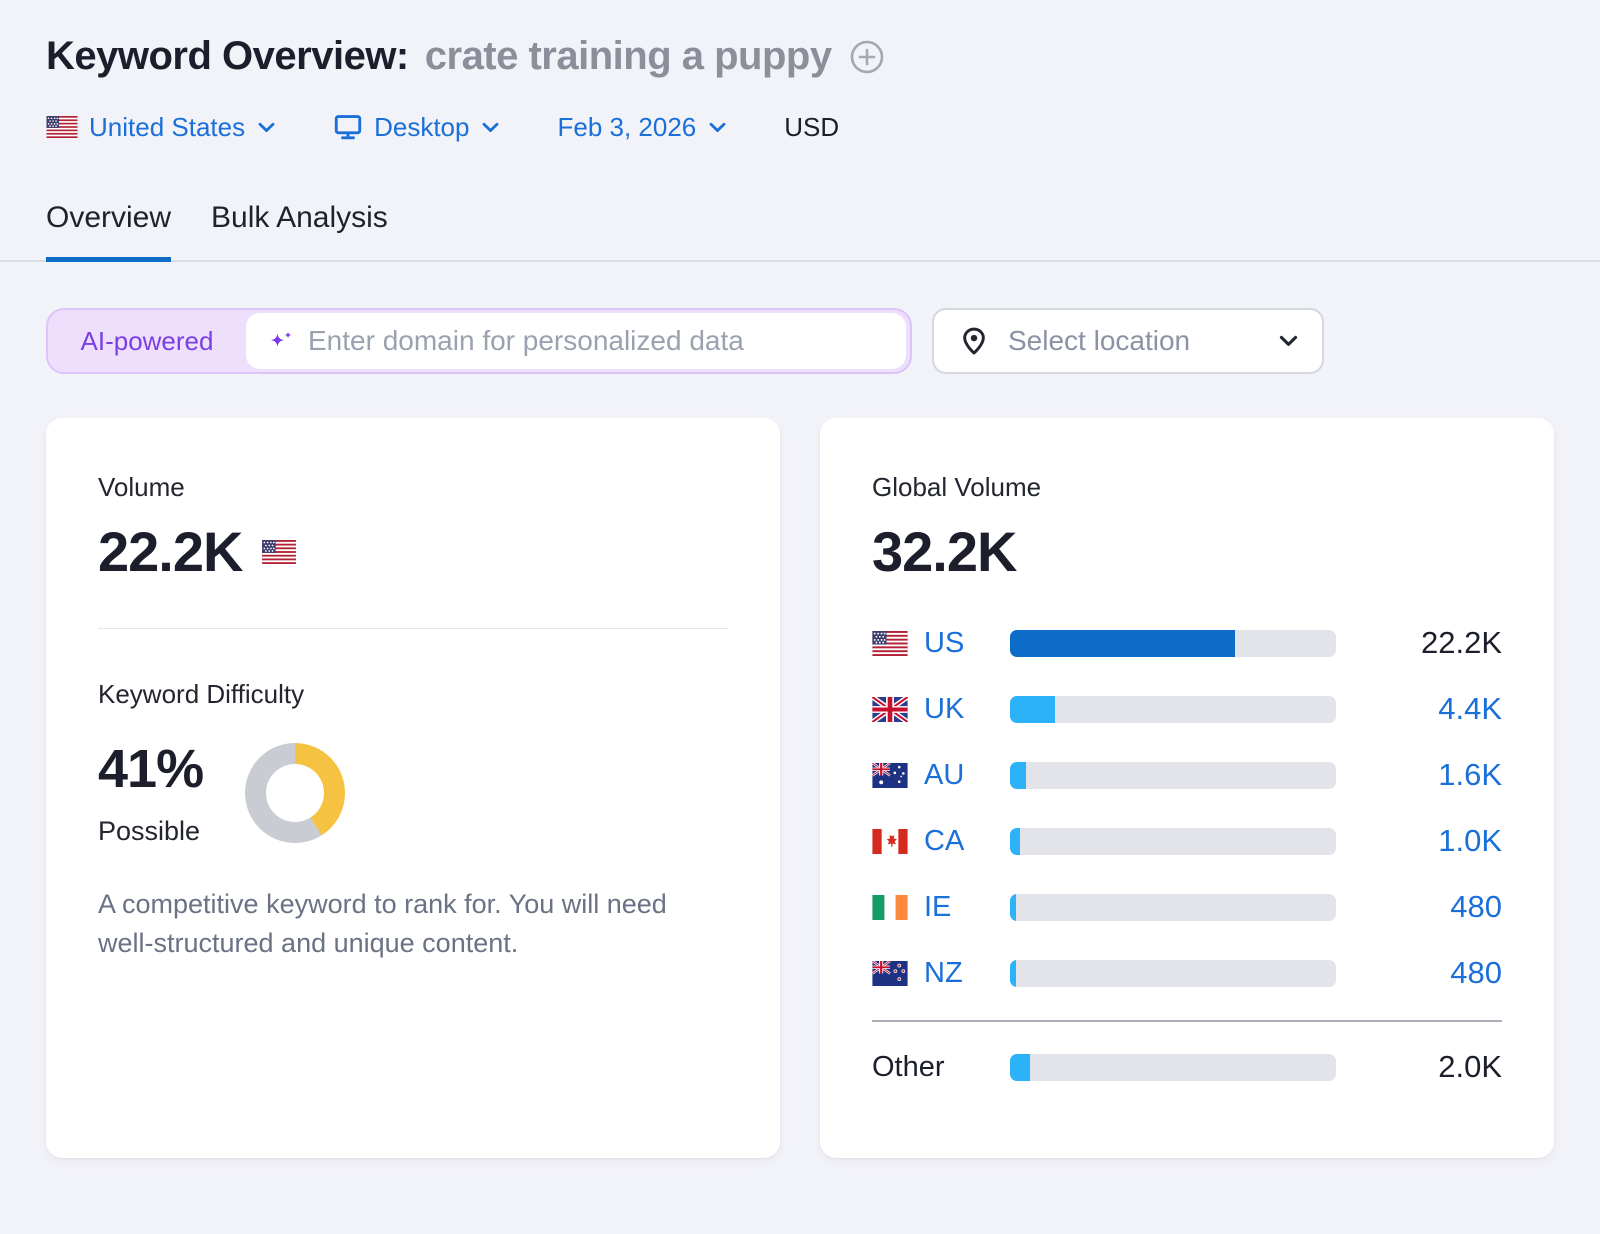 This screenshot has height=1234, width=1600. I want to click on currency-label: USD, so click(812, 126).